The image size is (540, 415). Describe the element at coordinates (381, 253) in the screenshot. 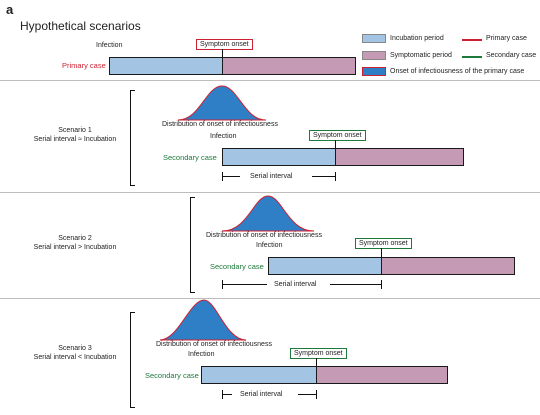

I see `scenario-2-onset-line` at that location.